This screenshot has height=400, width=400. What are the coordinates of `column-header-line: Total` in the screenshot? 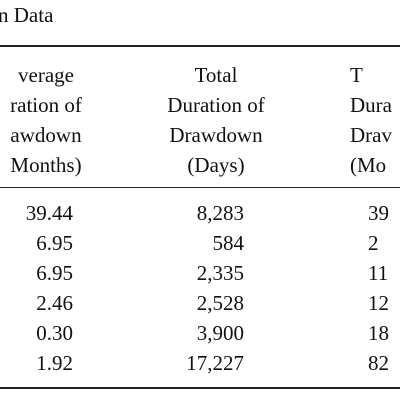 It's located at (216, 75).